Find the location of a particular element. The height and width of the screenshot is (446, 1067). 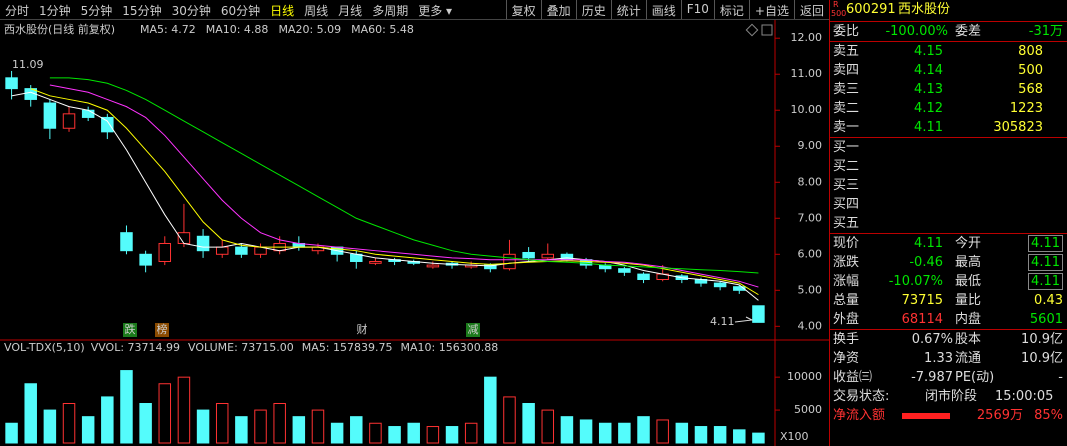

period-tab: 多周期 is located at coordinates (390, 11).